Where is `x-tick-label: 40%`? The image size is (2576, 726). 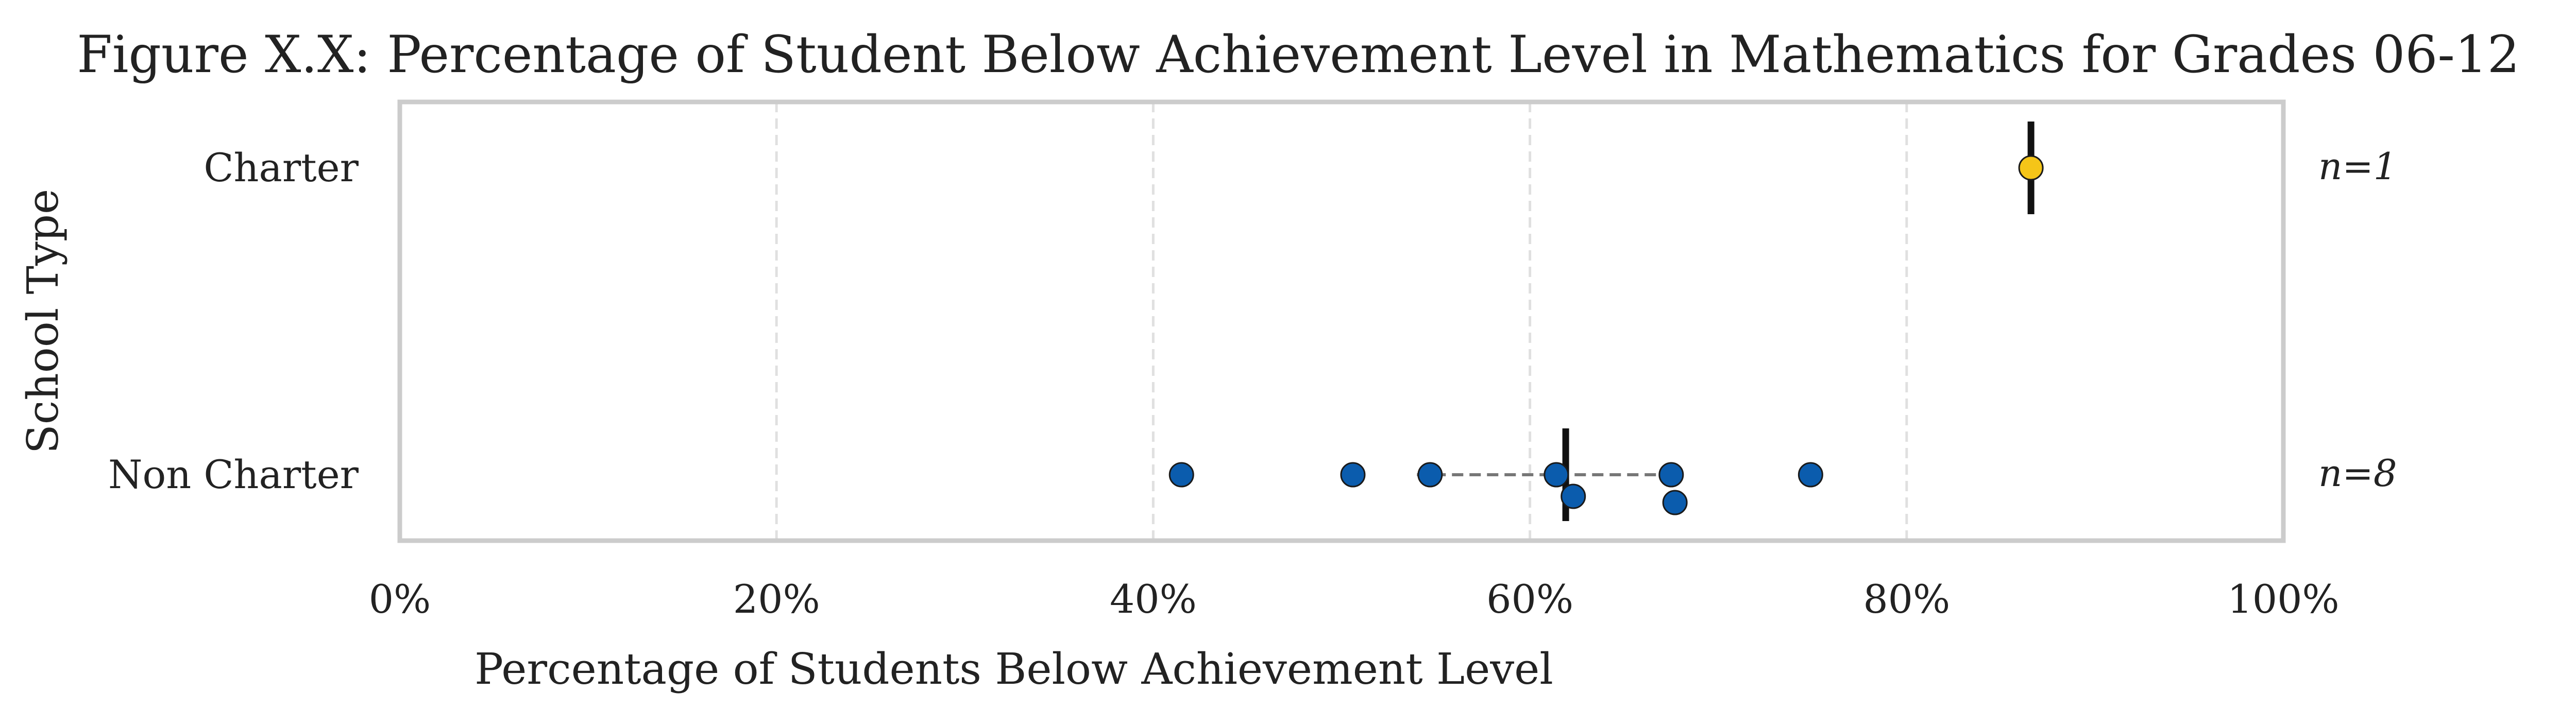 x-tick-label: 40% is located at coordinates (1153, 599).